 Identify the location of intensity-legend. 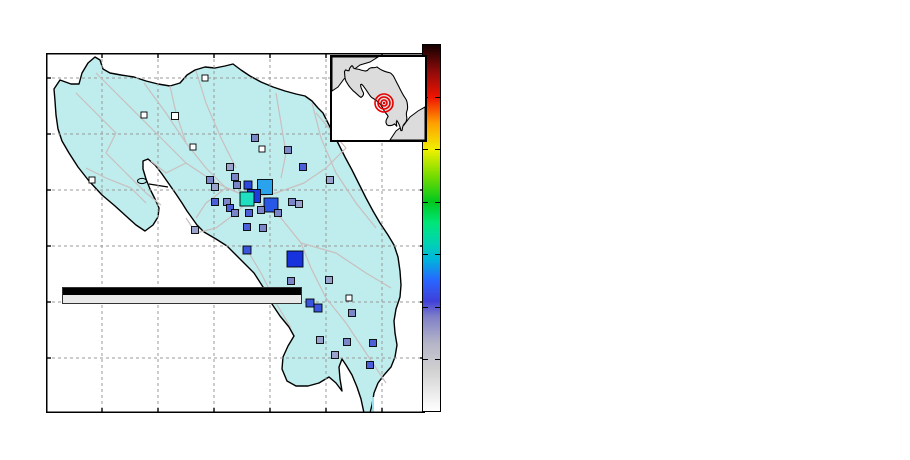
(182, 295).